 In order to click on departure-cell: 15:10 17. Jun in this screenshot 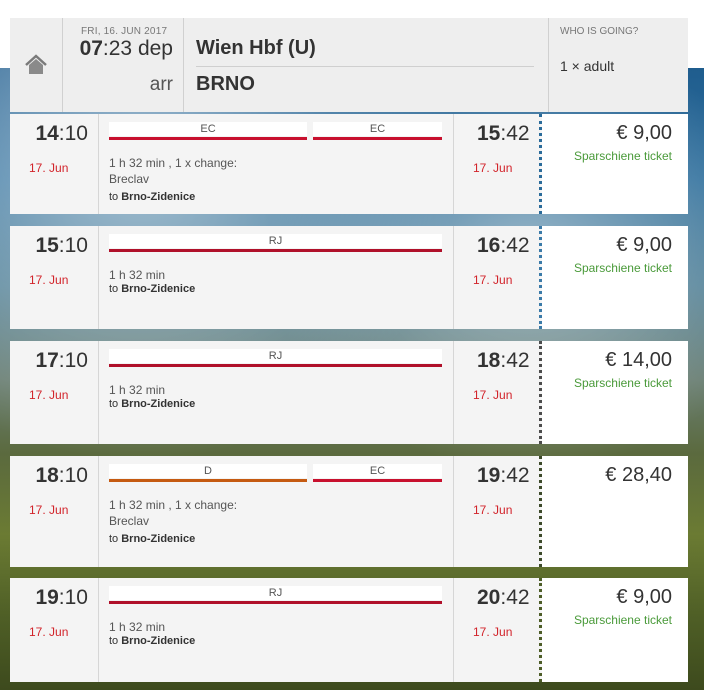, I will do `click(54, 277)`.